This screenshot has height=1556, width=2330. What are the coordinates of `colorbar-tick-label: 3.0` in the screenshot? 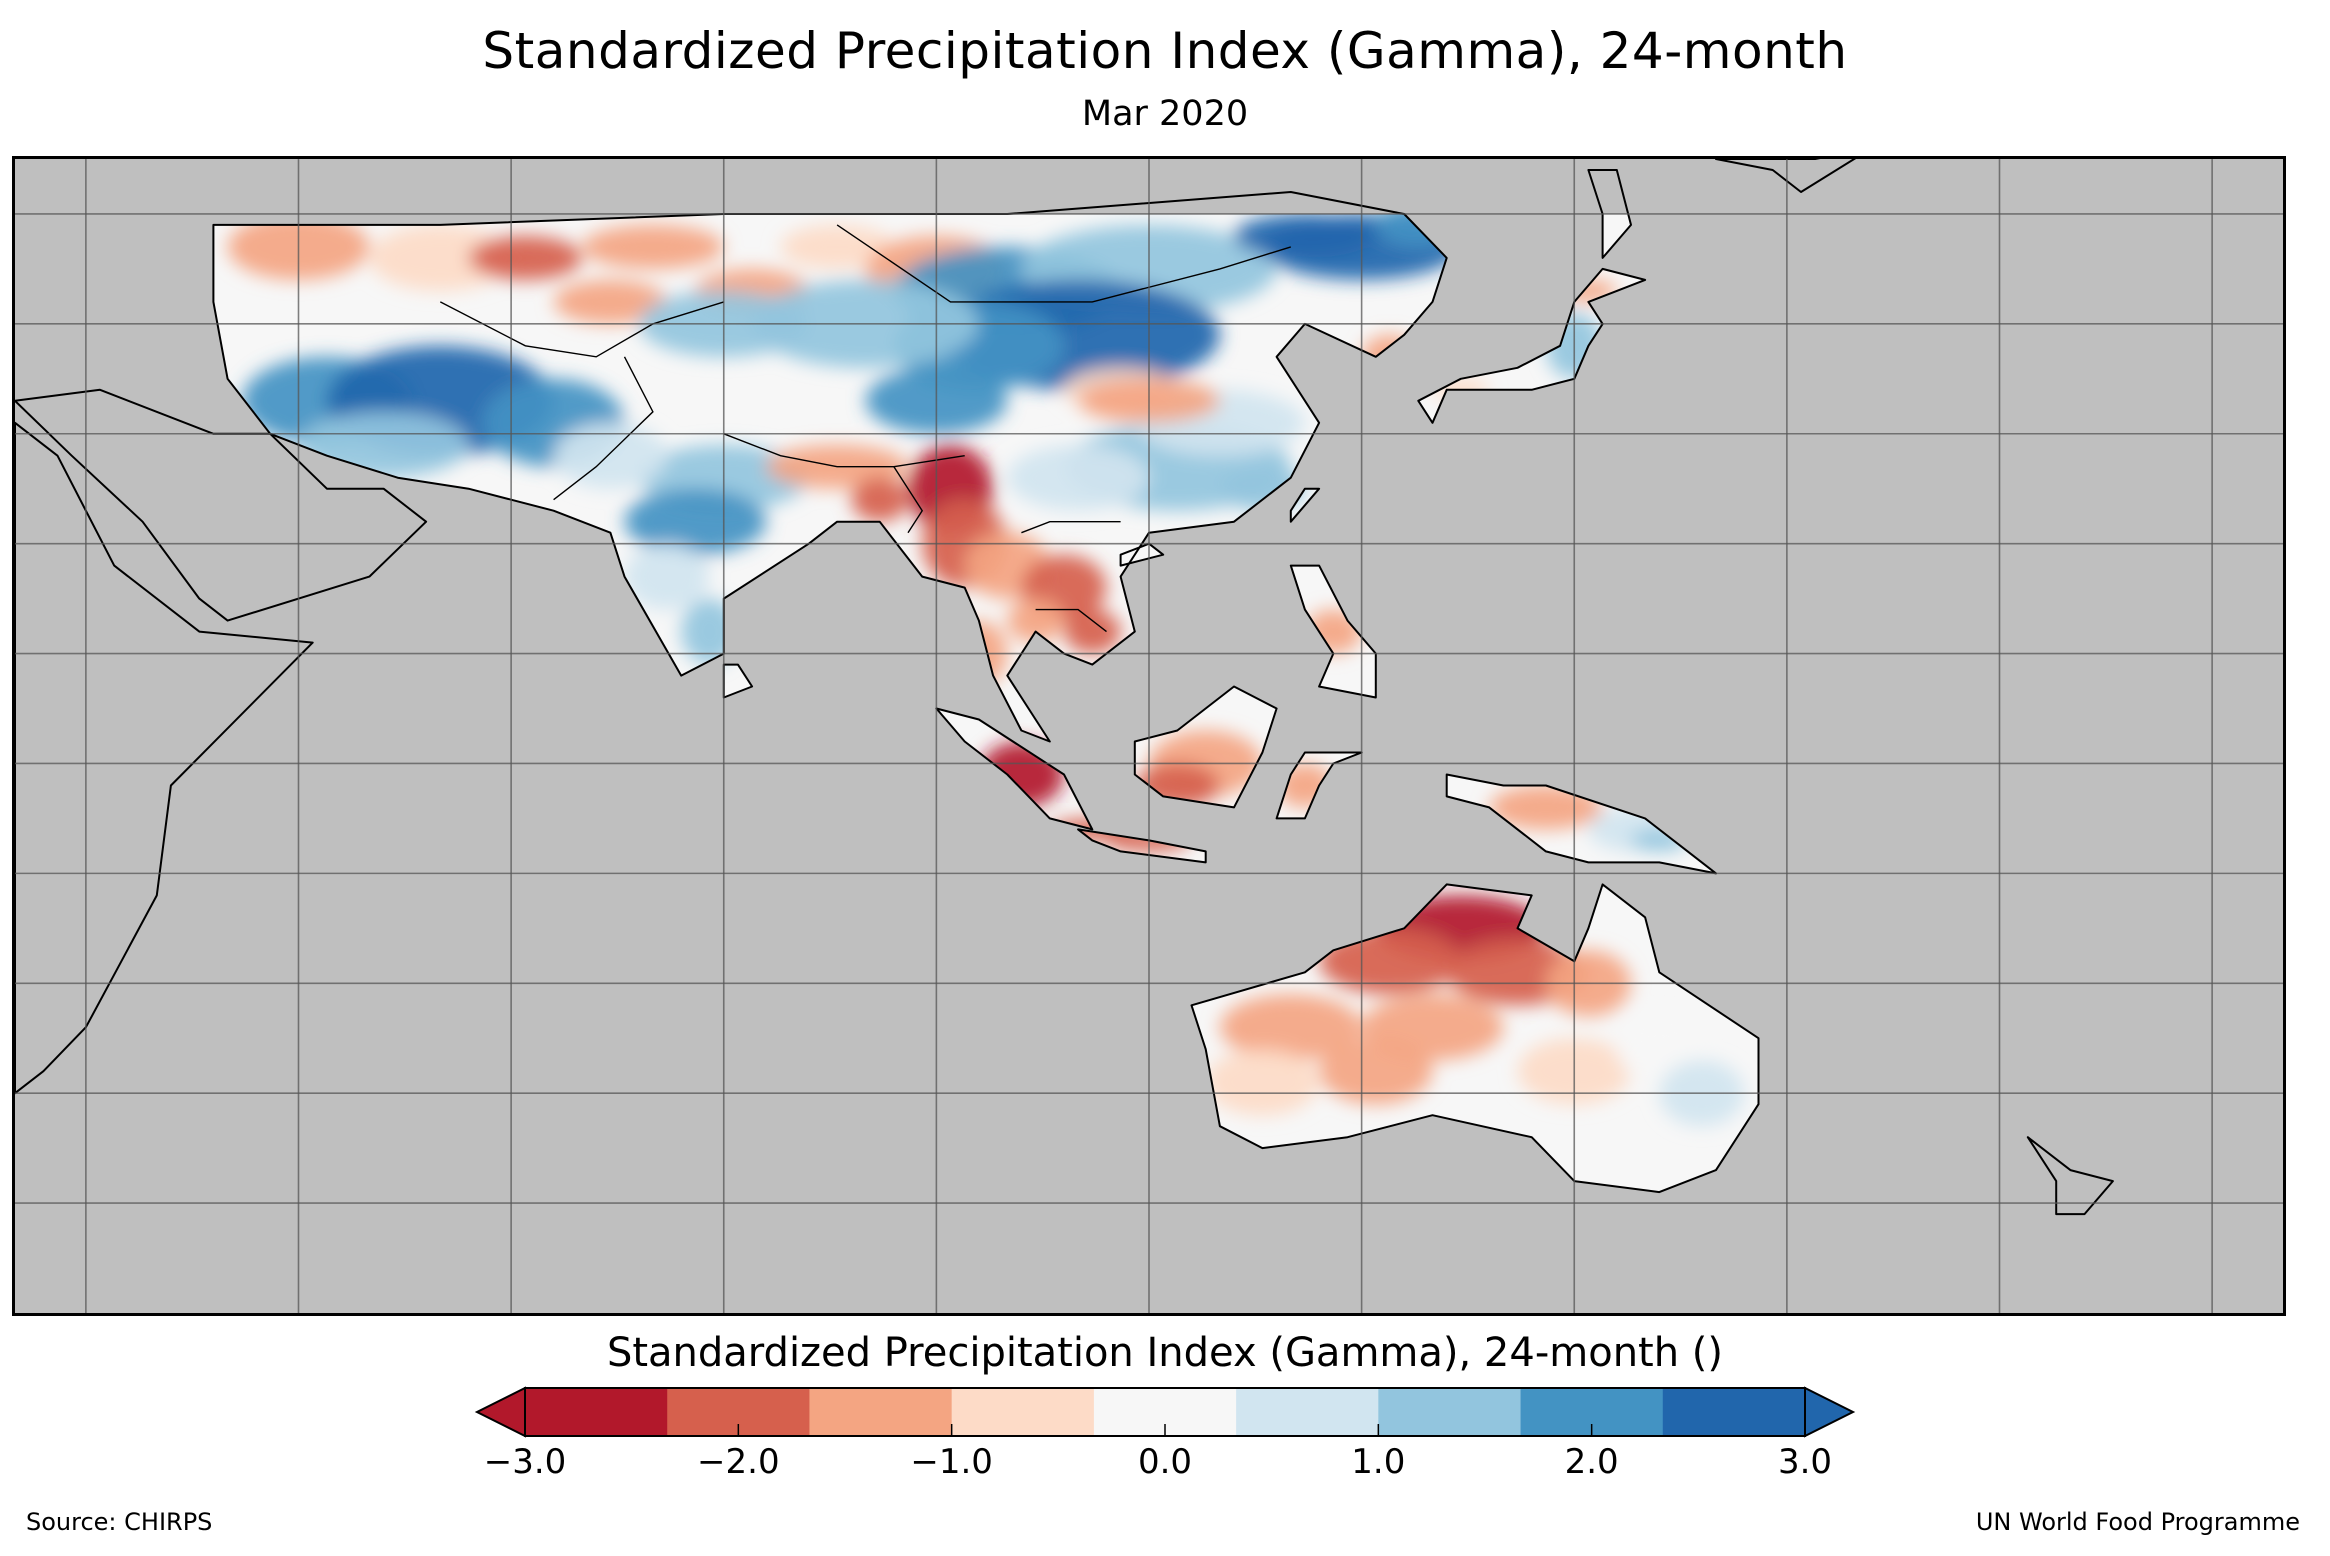 It's located at (1805, 1462).